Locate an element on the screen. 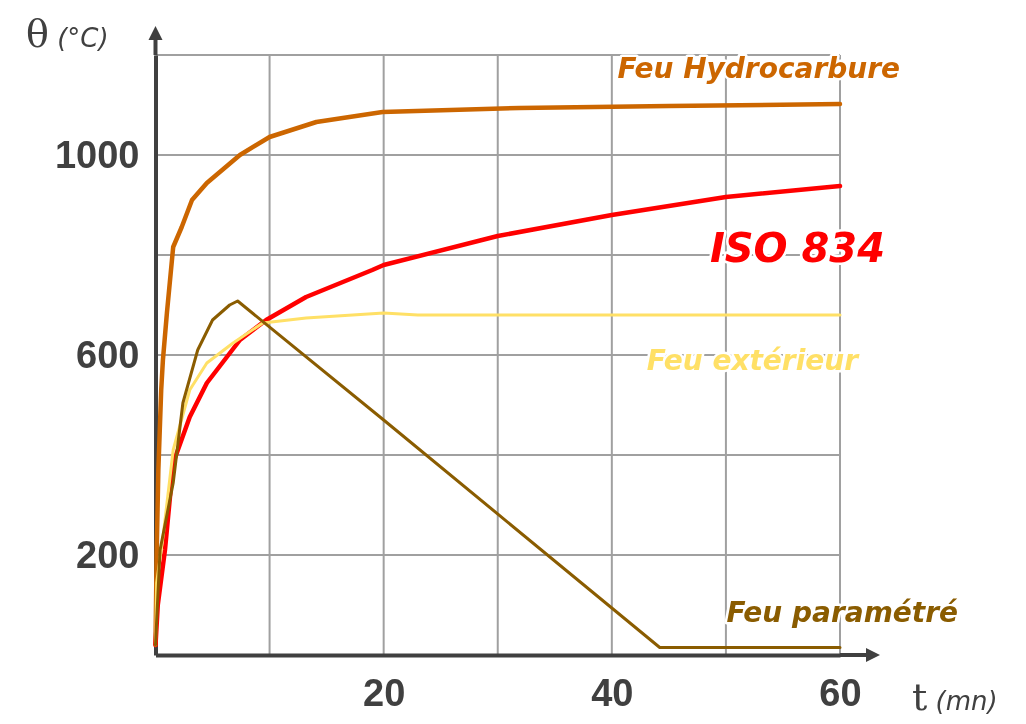 The image size is (1026, 724). x-tick-label: 40 is located at coordinates (612, 692).